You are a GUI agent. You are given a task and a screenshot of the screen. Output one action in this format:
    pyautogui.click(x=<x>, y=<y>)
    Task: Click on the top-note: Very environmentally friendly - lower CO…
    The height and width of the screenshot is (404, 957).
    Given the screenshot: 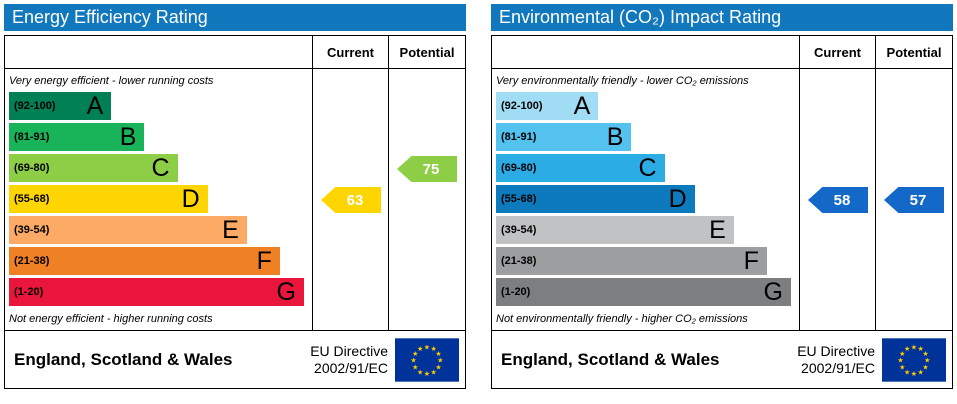 What is the action you would take?
    pyautogui.click(x=622, y=81)
    